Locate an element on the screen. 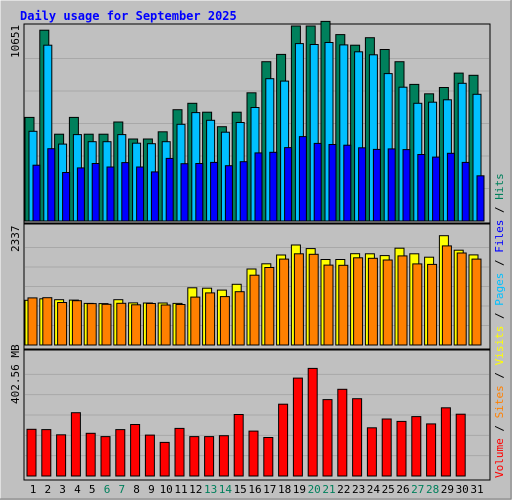 This screenshot has height=500, width=512. day-label: 9 is located at coordinates (151, 489).